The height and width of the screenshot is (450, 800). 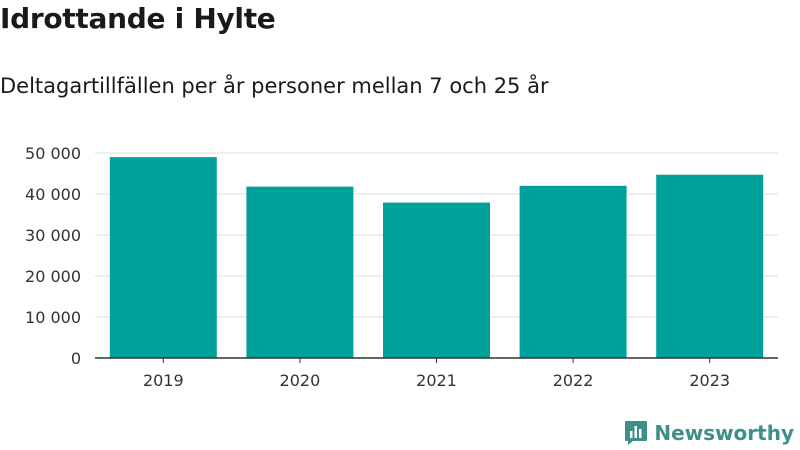 What do you see at coordinates (573, 380) in the screenshot?
I see `x-tick-label: 2022` at bounding box center [573, 380].